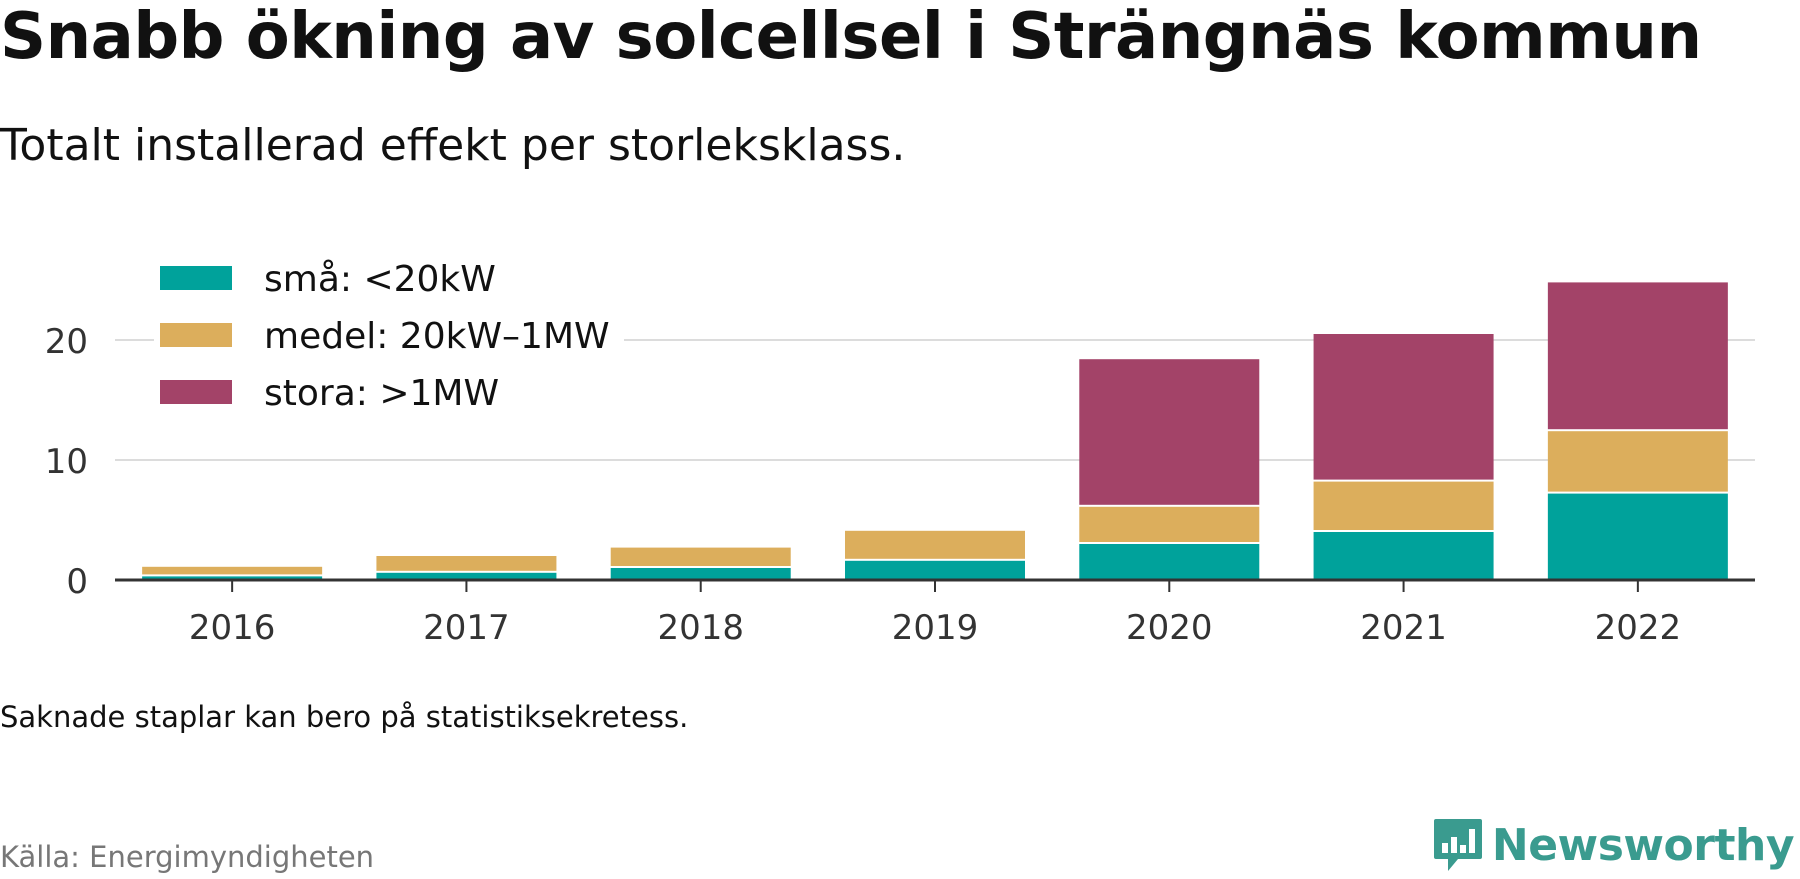 The image size is (1800, 879). What do you see at coordinates (66, 342) in the screenshot?
I see `y-tick-label-20: 20` at bounding box center [66, 342].